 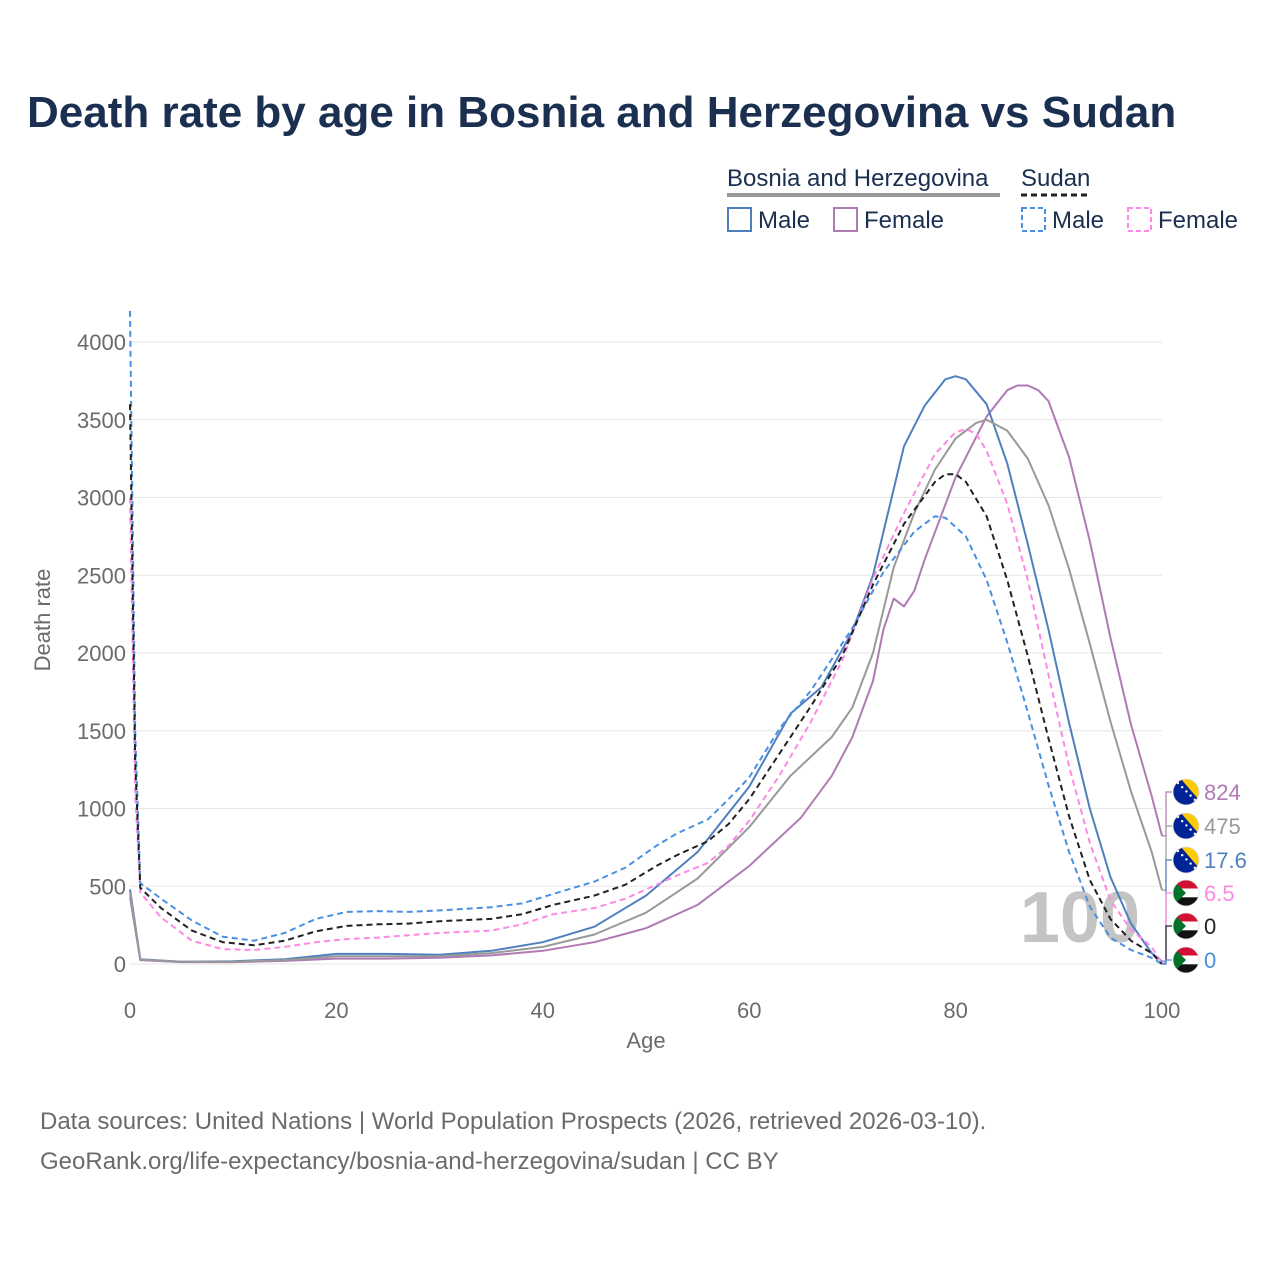 I want to click on x-tick-label: 80, so click(x=955, y=1010).